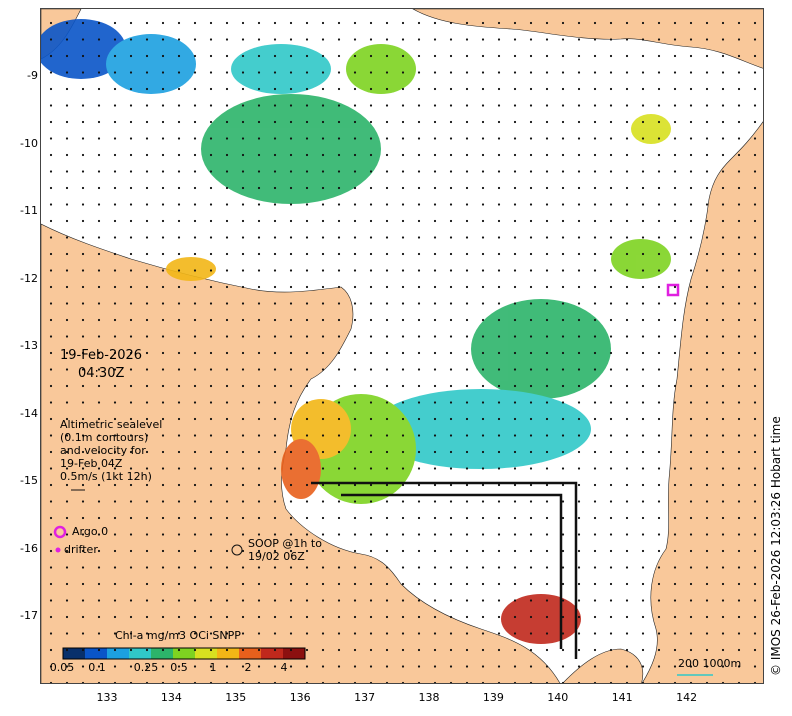 This screenshot has height=716, width=792. I want to click on scale-label: 200 1000m, so click(710, 663).